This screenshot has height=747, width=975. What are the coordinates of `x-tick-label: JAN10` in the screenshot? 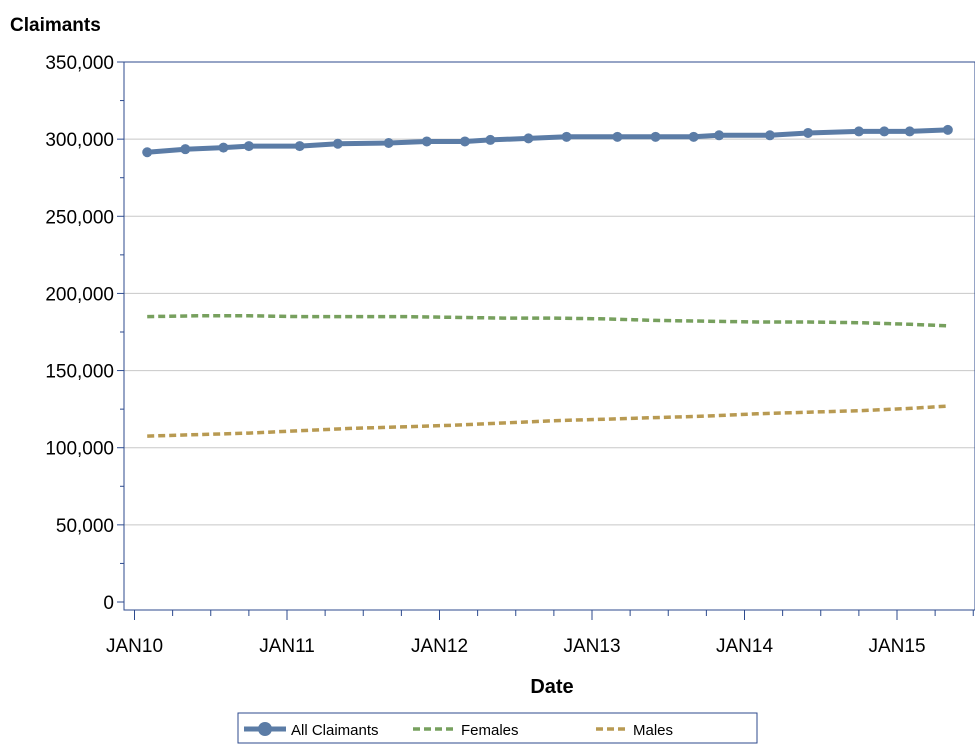 It's located at (134, 646).